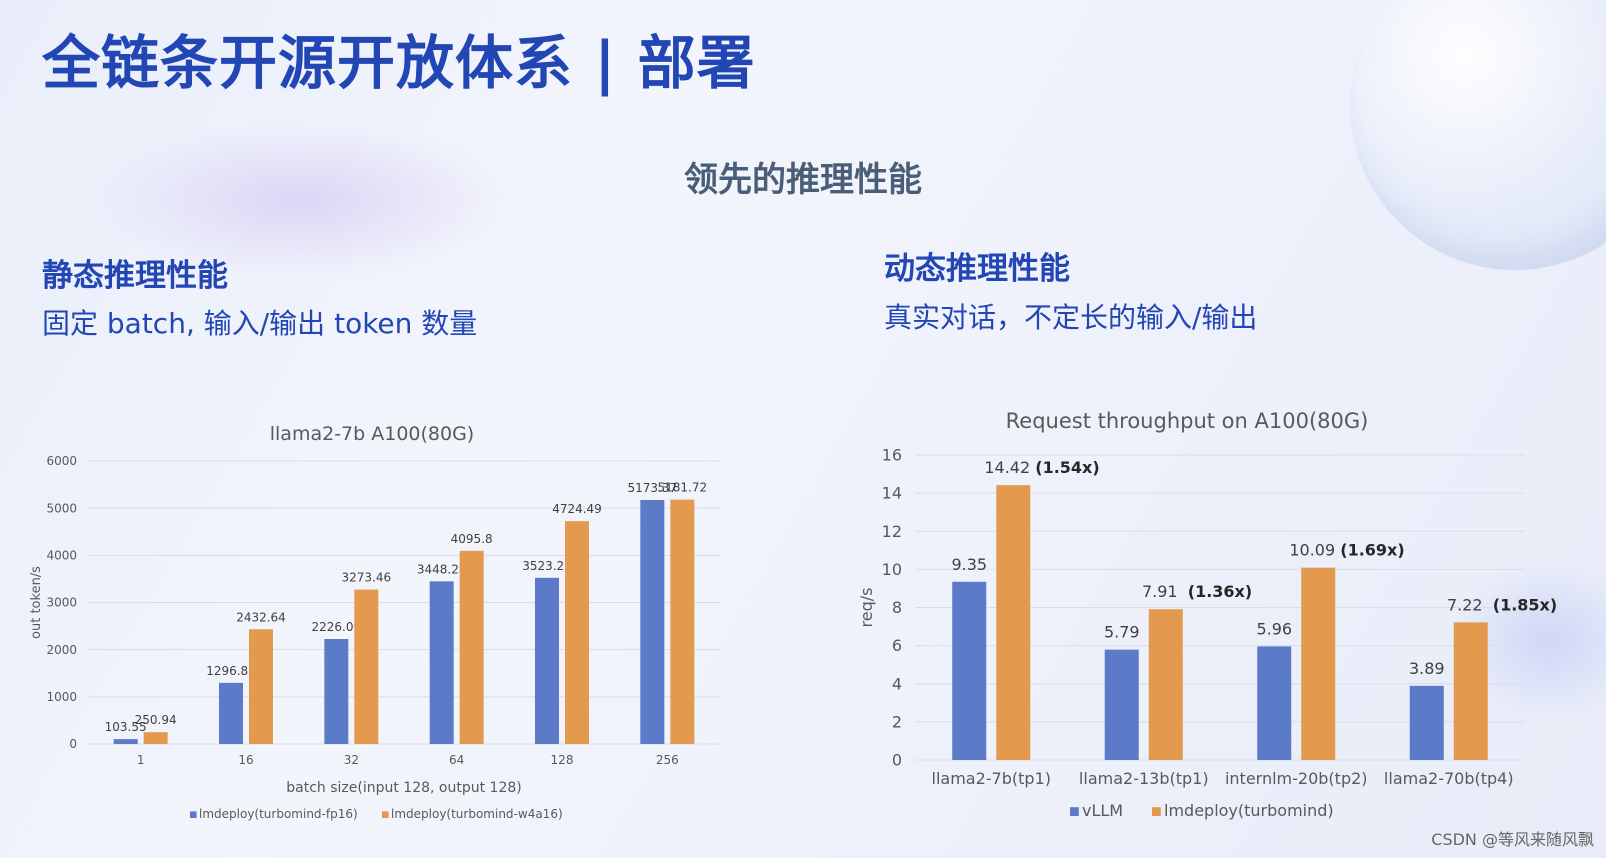 The height and width of the screenshot is (858, 1606). I want to click on legend-label: lmdeploy(turbomind-fp16), so click(278, 814).